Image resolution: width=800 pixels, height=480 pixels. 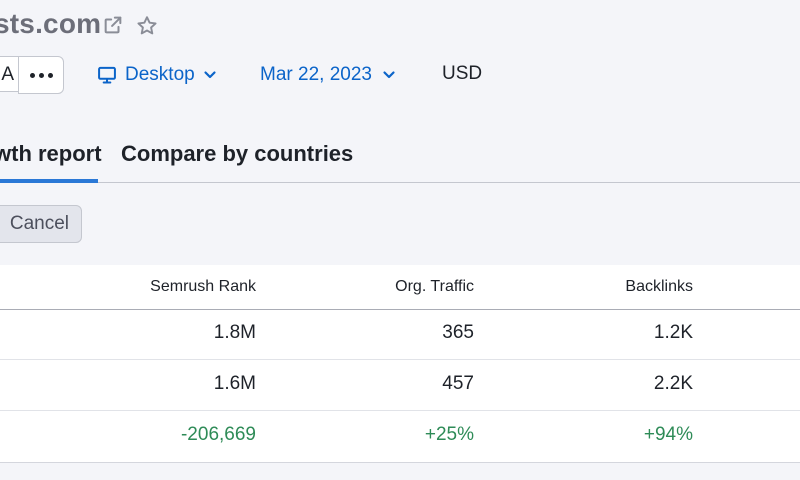 I want to click on table-cell: 2.2K, so click(x=673, y=383).